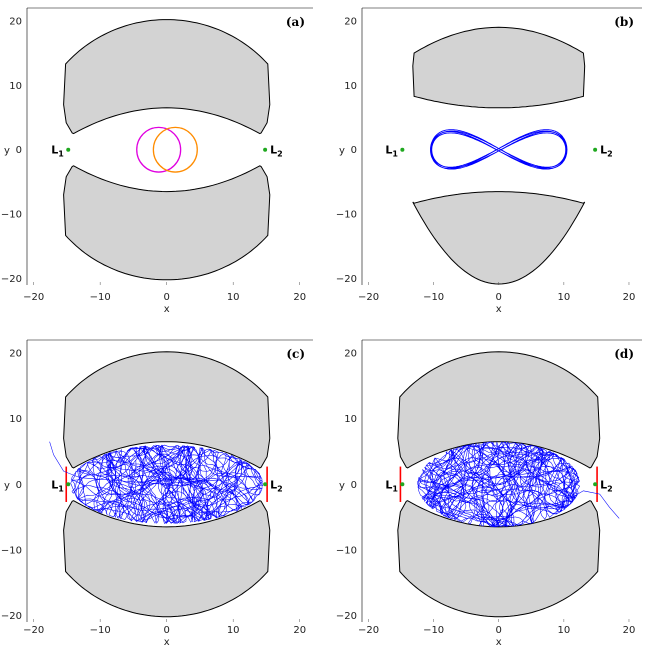 The width and height of the screenshot is (647, 646). Describe the element at coordinates (624, 22) in the screenshot. I see `panel-label: (b)` at that location.